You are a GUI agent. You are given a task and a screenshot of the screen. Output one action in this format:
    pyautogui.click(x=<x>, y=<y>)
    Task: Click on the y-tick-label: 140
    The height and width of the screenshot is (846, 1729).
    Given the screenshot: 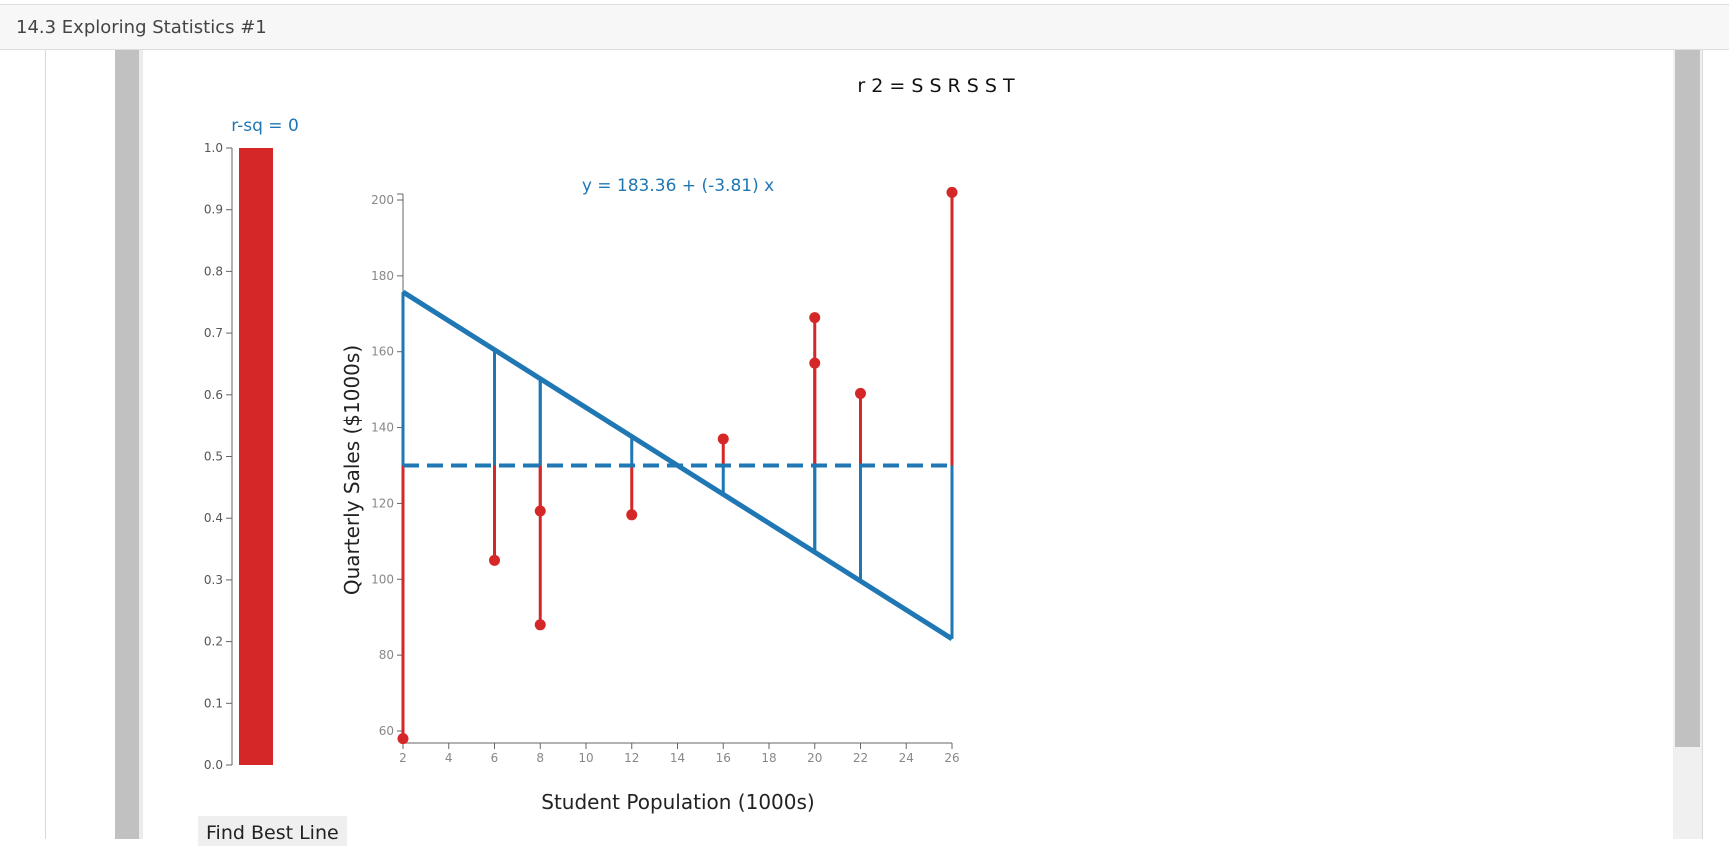 What is the action you would take?
    pyautogui.click(x=382, y=428)
    